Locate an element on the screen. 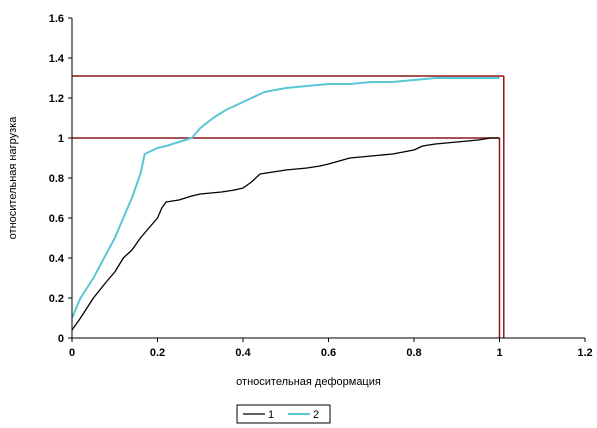  y-tick-label: 0.2 is located at coordinates (56, 299).